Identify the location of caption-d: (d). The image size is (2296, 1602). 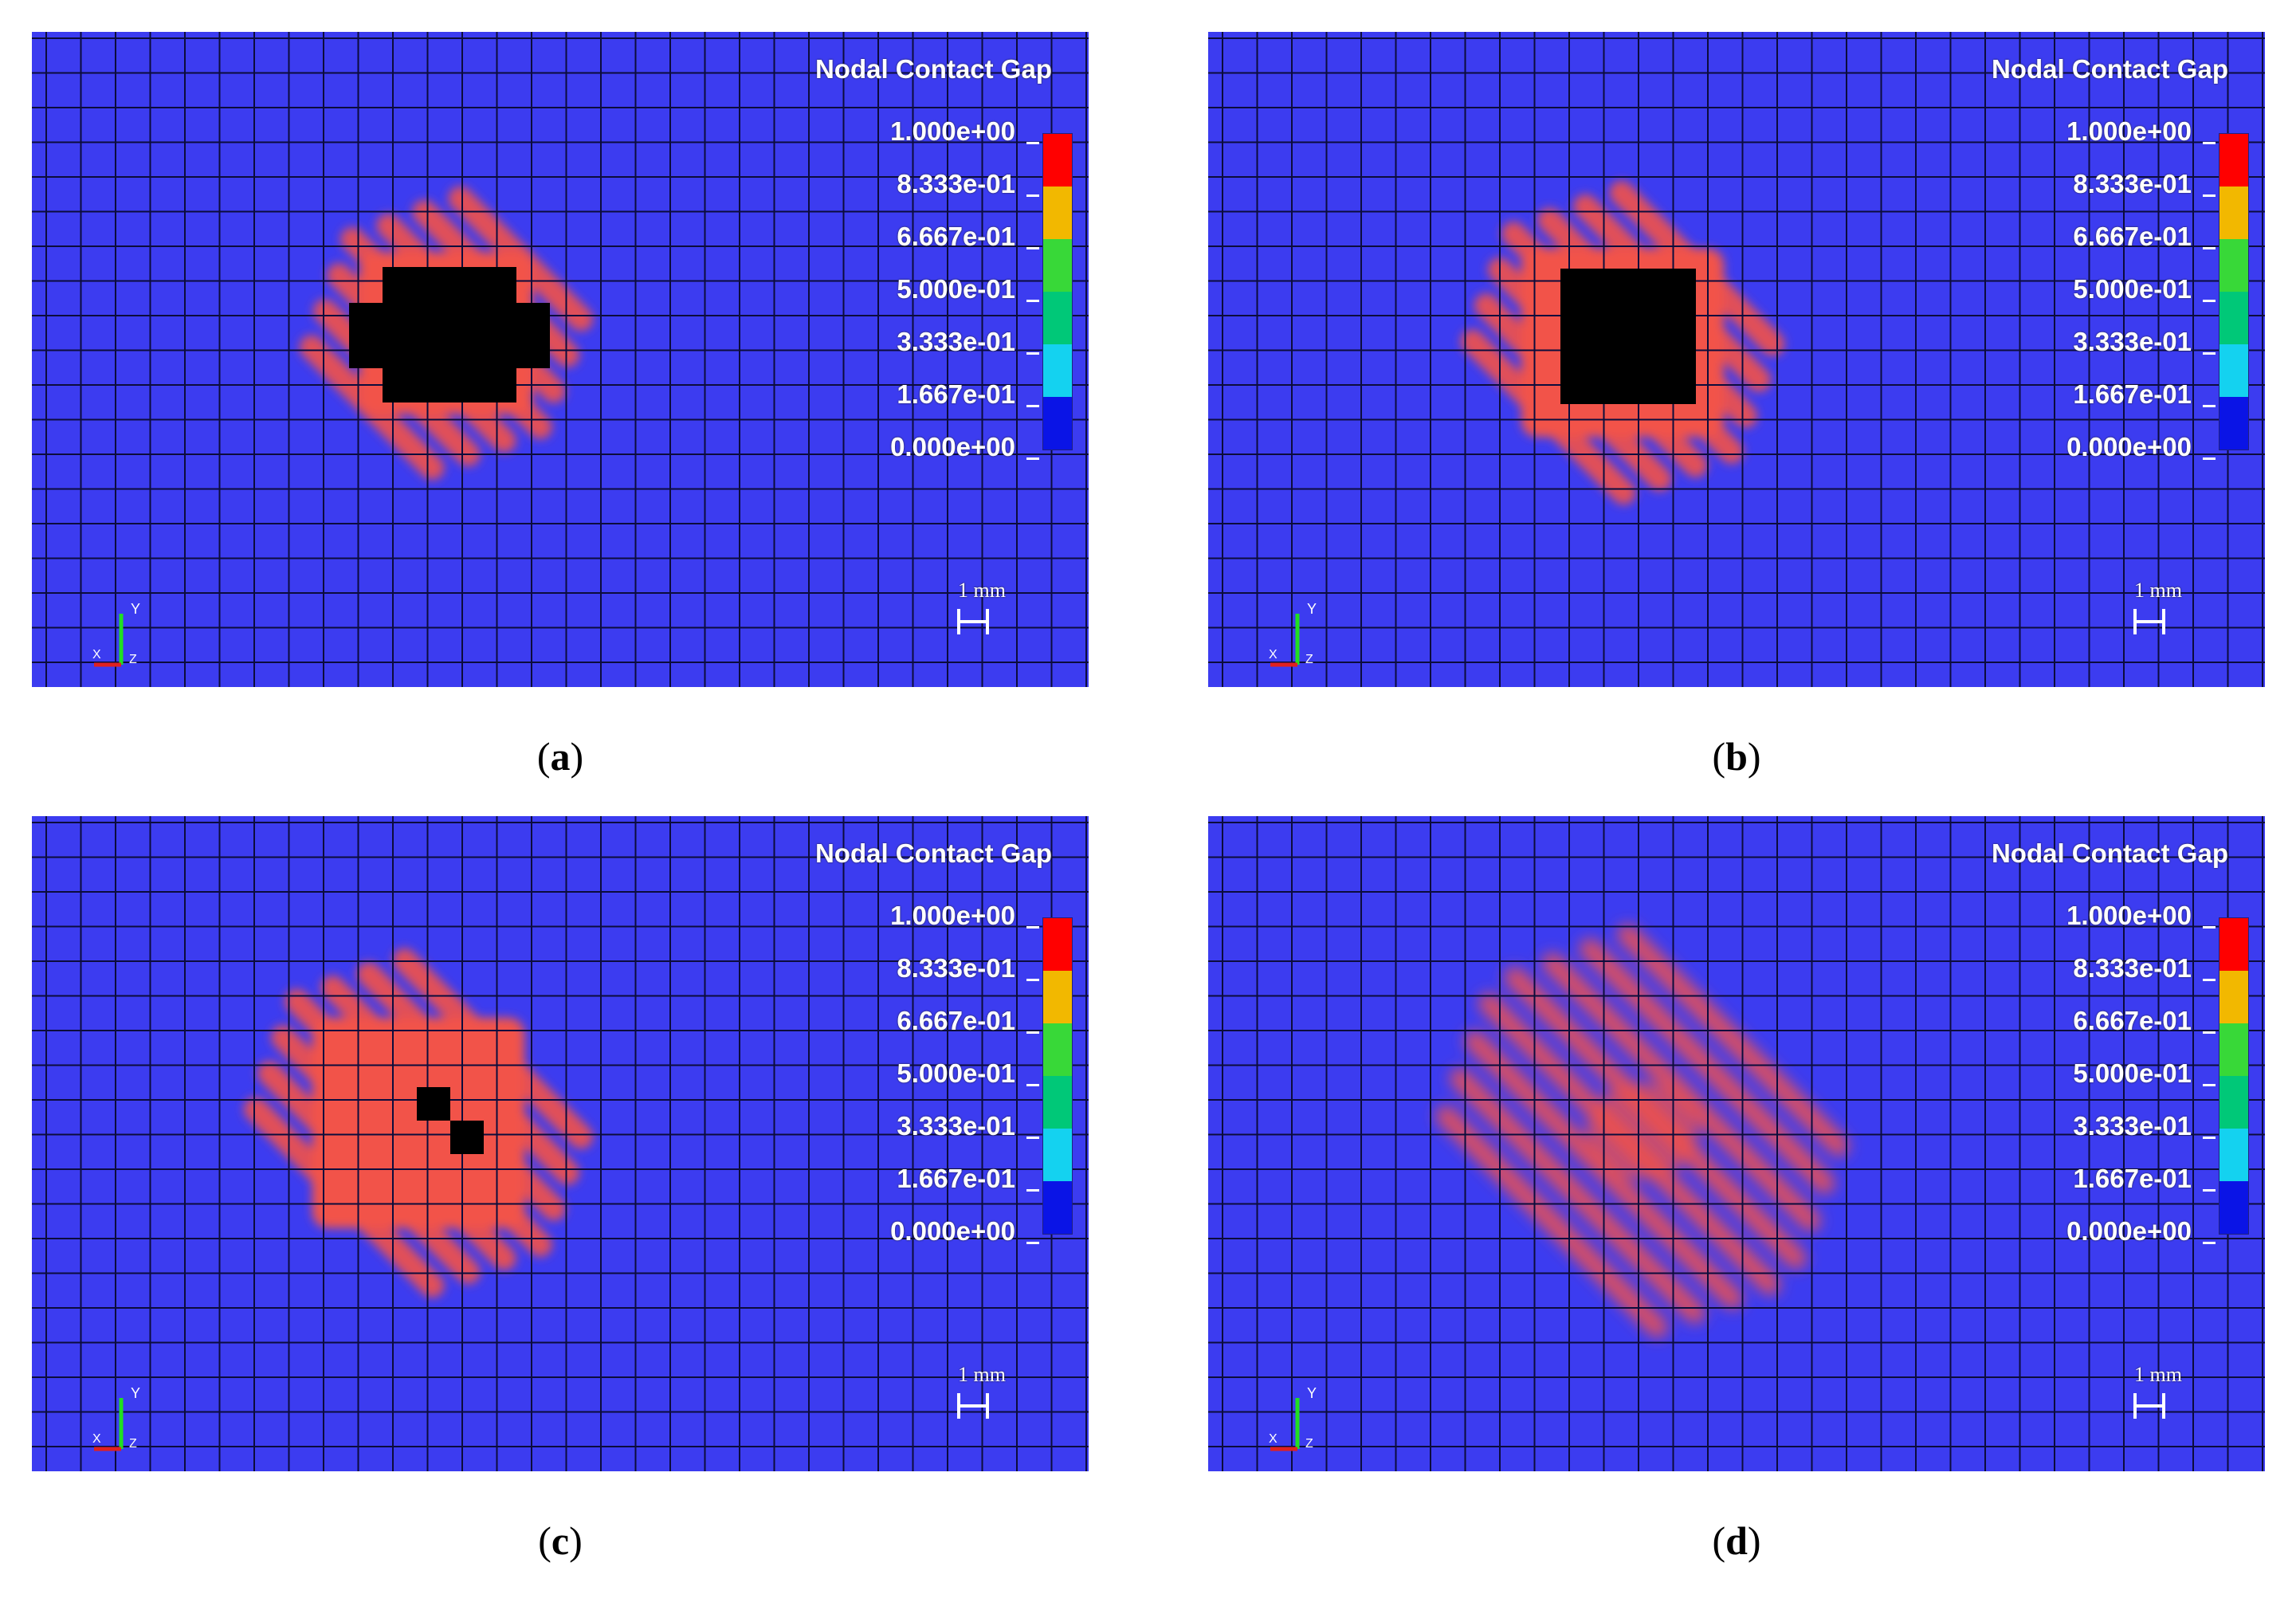
(1736, 1541).